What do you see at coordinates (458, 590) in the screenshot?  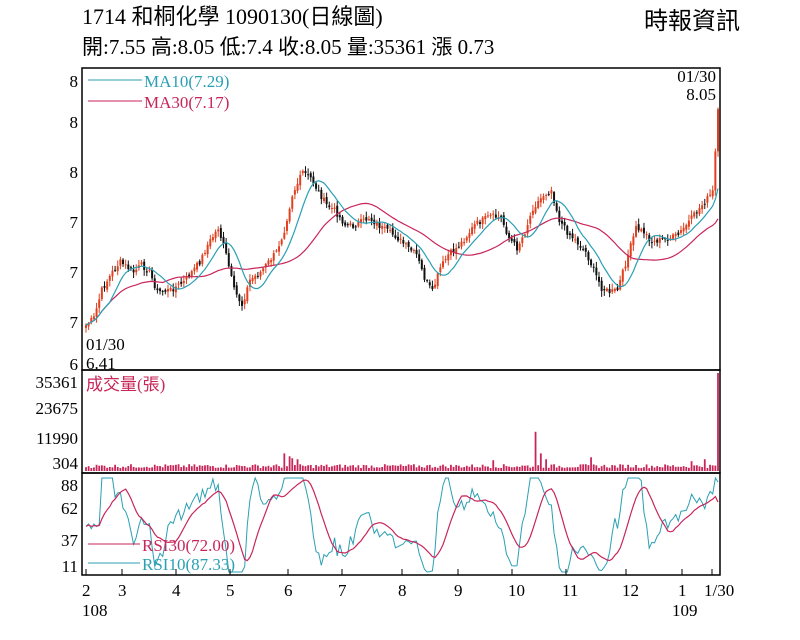 I see `x-month-label: 9` at bounding box center [458, 590].